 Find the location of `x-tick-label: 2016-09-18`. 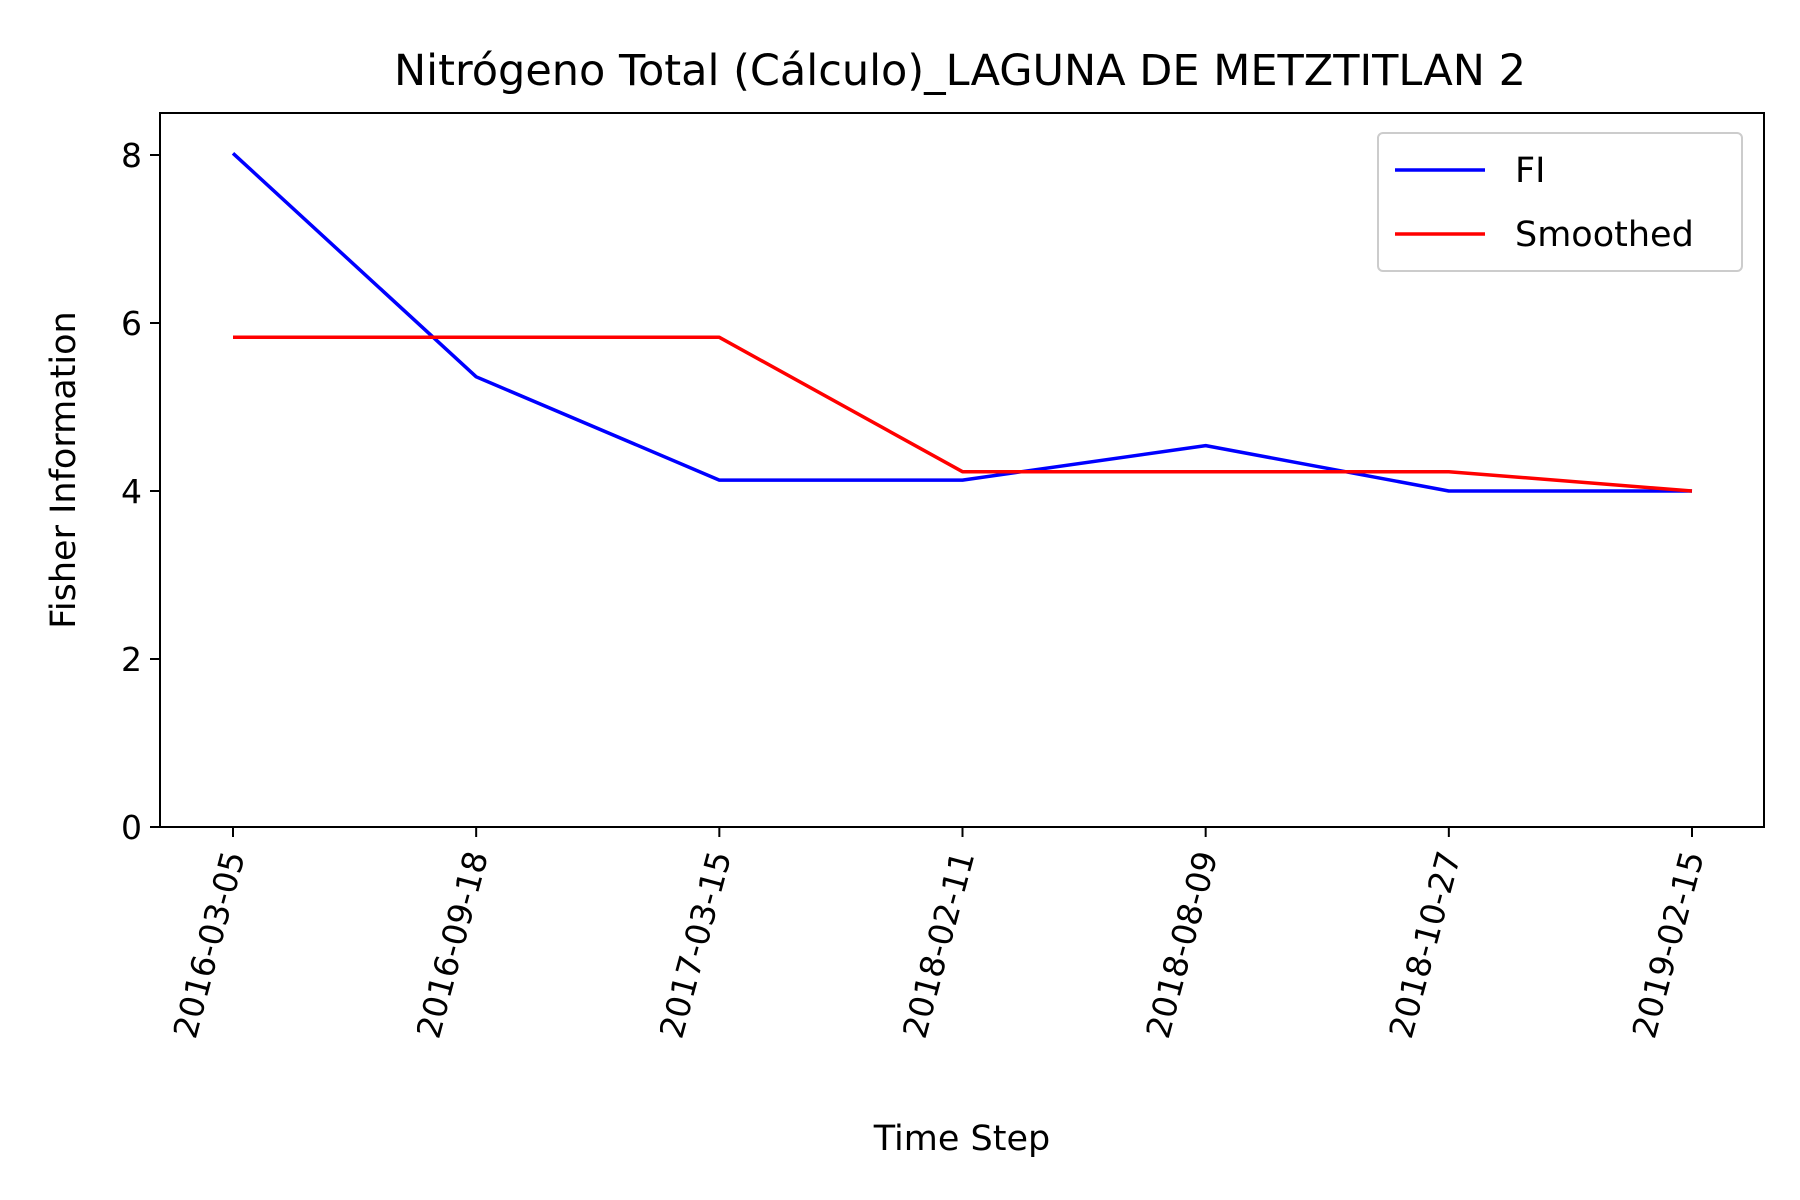

x-tick-label: 2016-09-18 is located at coordinates (452, 944).